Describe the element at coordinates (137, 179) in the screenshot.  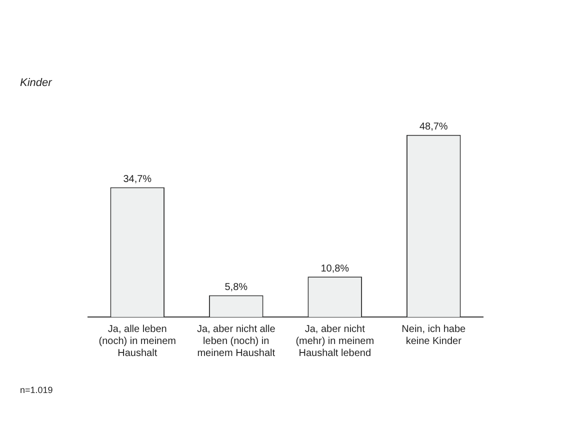
I see `data-label: 34,7%` at that location.